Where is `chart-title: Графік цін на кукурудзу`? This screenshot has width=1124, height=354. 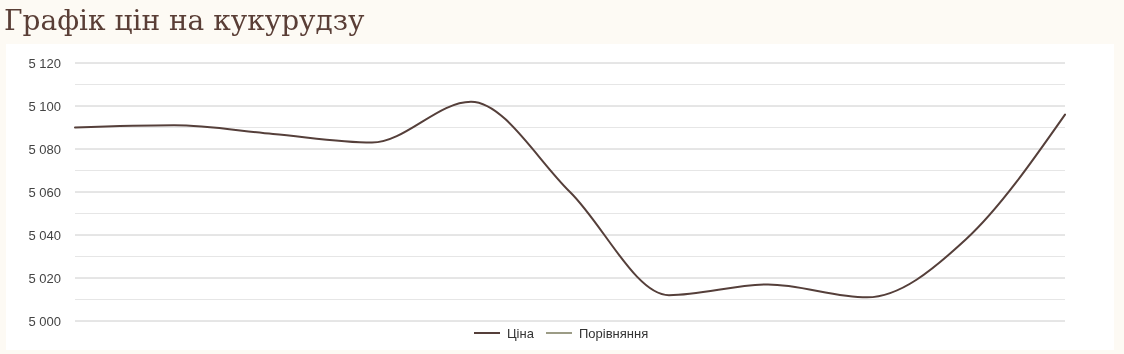 chart-title: Графік цін на кукурудзу is located at coordinates (185, 20).